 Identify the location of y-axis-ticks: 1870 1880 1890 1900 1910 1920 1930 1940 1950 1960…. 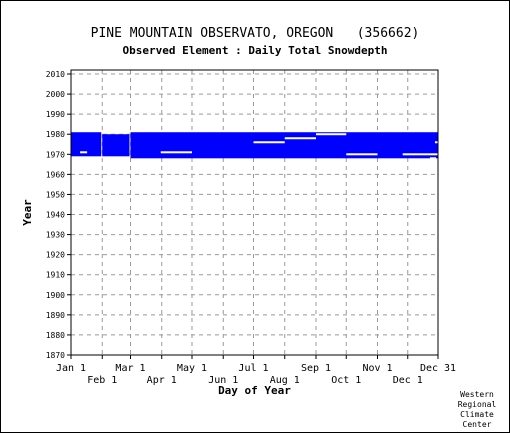
(58, 215).